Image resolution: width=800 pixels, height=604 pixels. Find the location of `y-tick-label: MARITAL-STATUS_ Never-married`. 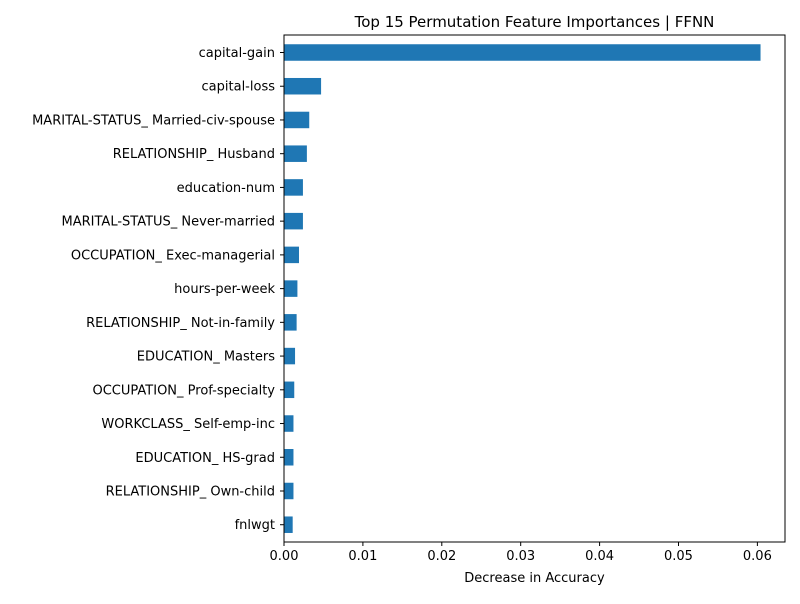

y-tick-label: MARITAL-STATUS_ Never-married is located at coordinates (168, 222).